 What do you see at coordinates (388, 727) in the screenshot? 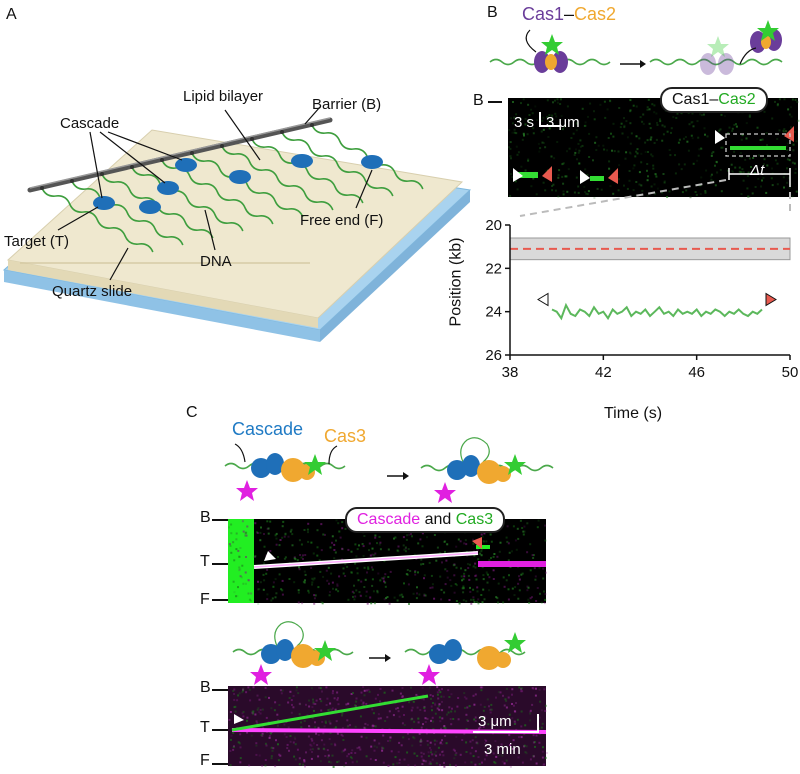
I see `kymo-c2-overlay` at bounding box center [388, 727].